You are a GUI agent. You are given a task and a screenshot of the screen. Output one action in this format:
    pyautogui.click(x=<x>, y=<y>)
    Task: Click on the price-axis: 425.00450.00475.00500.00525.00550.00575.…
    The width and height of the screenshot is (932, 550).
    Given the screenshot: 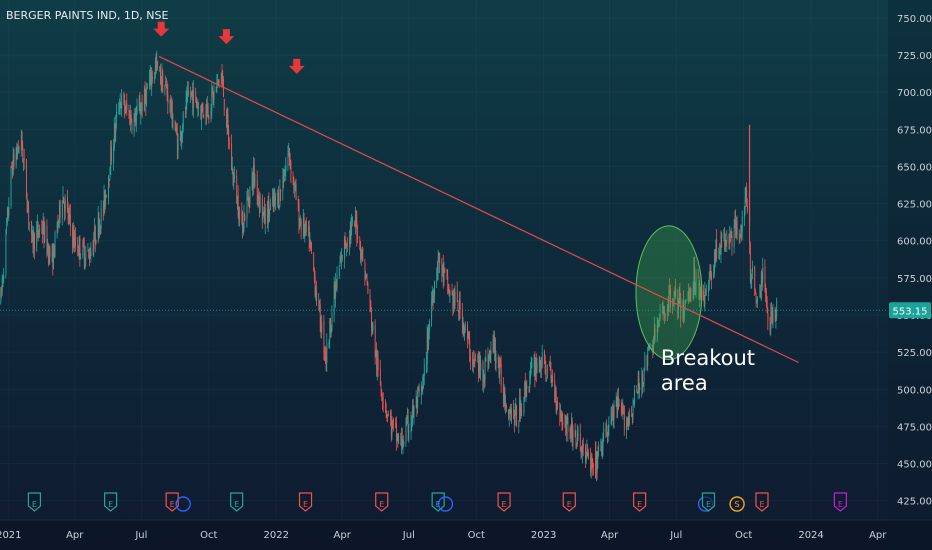 What is the action you would take?
    pyautogui.click(x=910, y=275)
    